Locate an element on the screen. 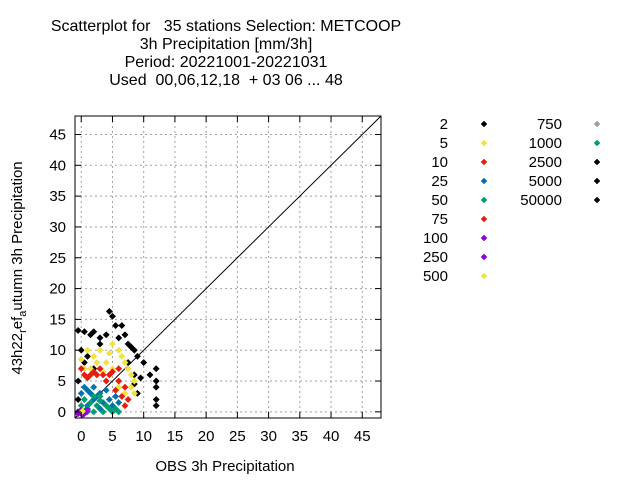 This screenshot has height=480, width=640. legend-label: 50000 is located at coordinates (541, 200).